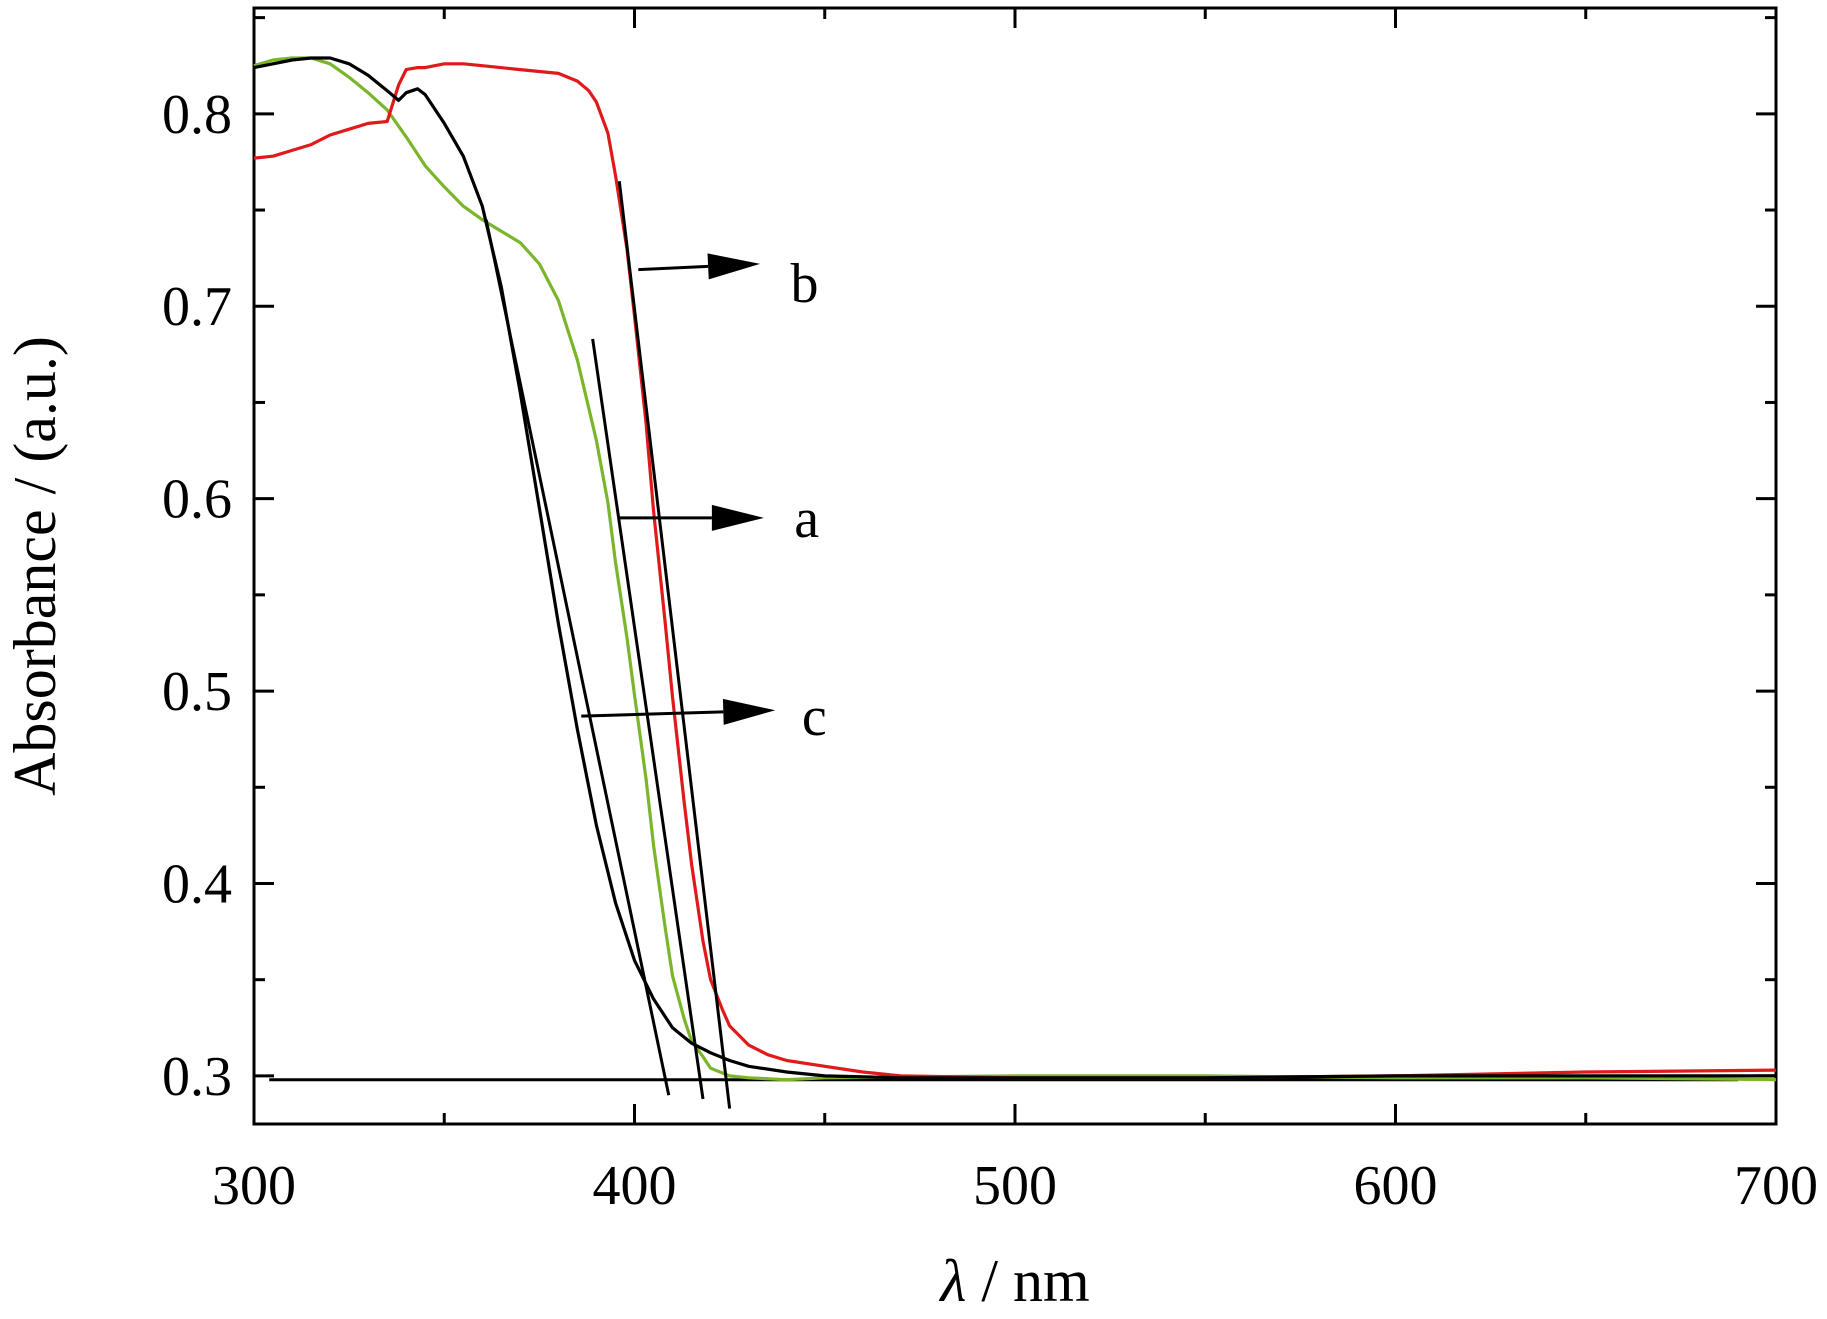 The image size is (1827, 1319). What do you see at coordinates (673, 268) in the screenshot?
I see `arrow-shaft-b` at bounding box center [673, 268].